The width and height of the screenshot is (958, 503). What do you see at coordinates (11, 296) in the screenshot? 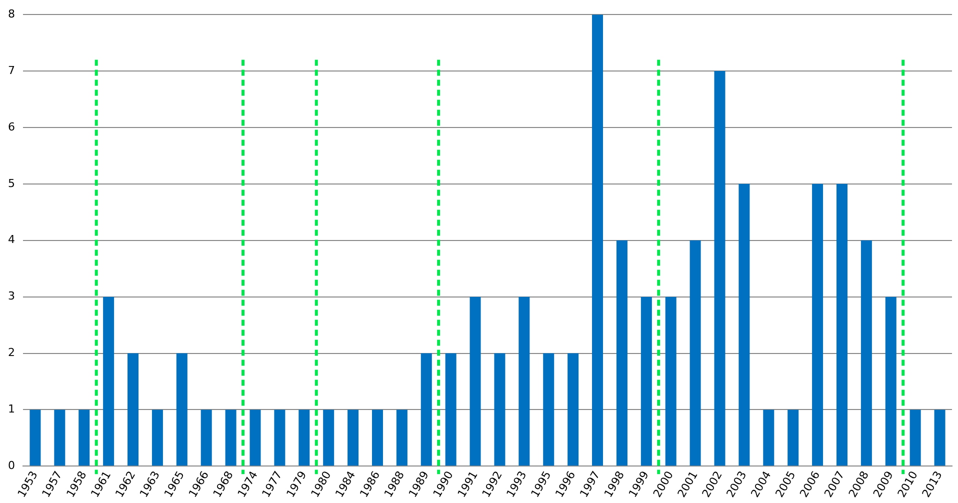
I see `y-tick-label: 3` at bounding box center [11, 296].